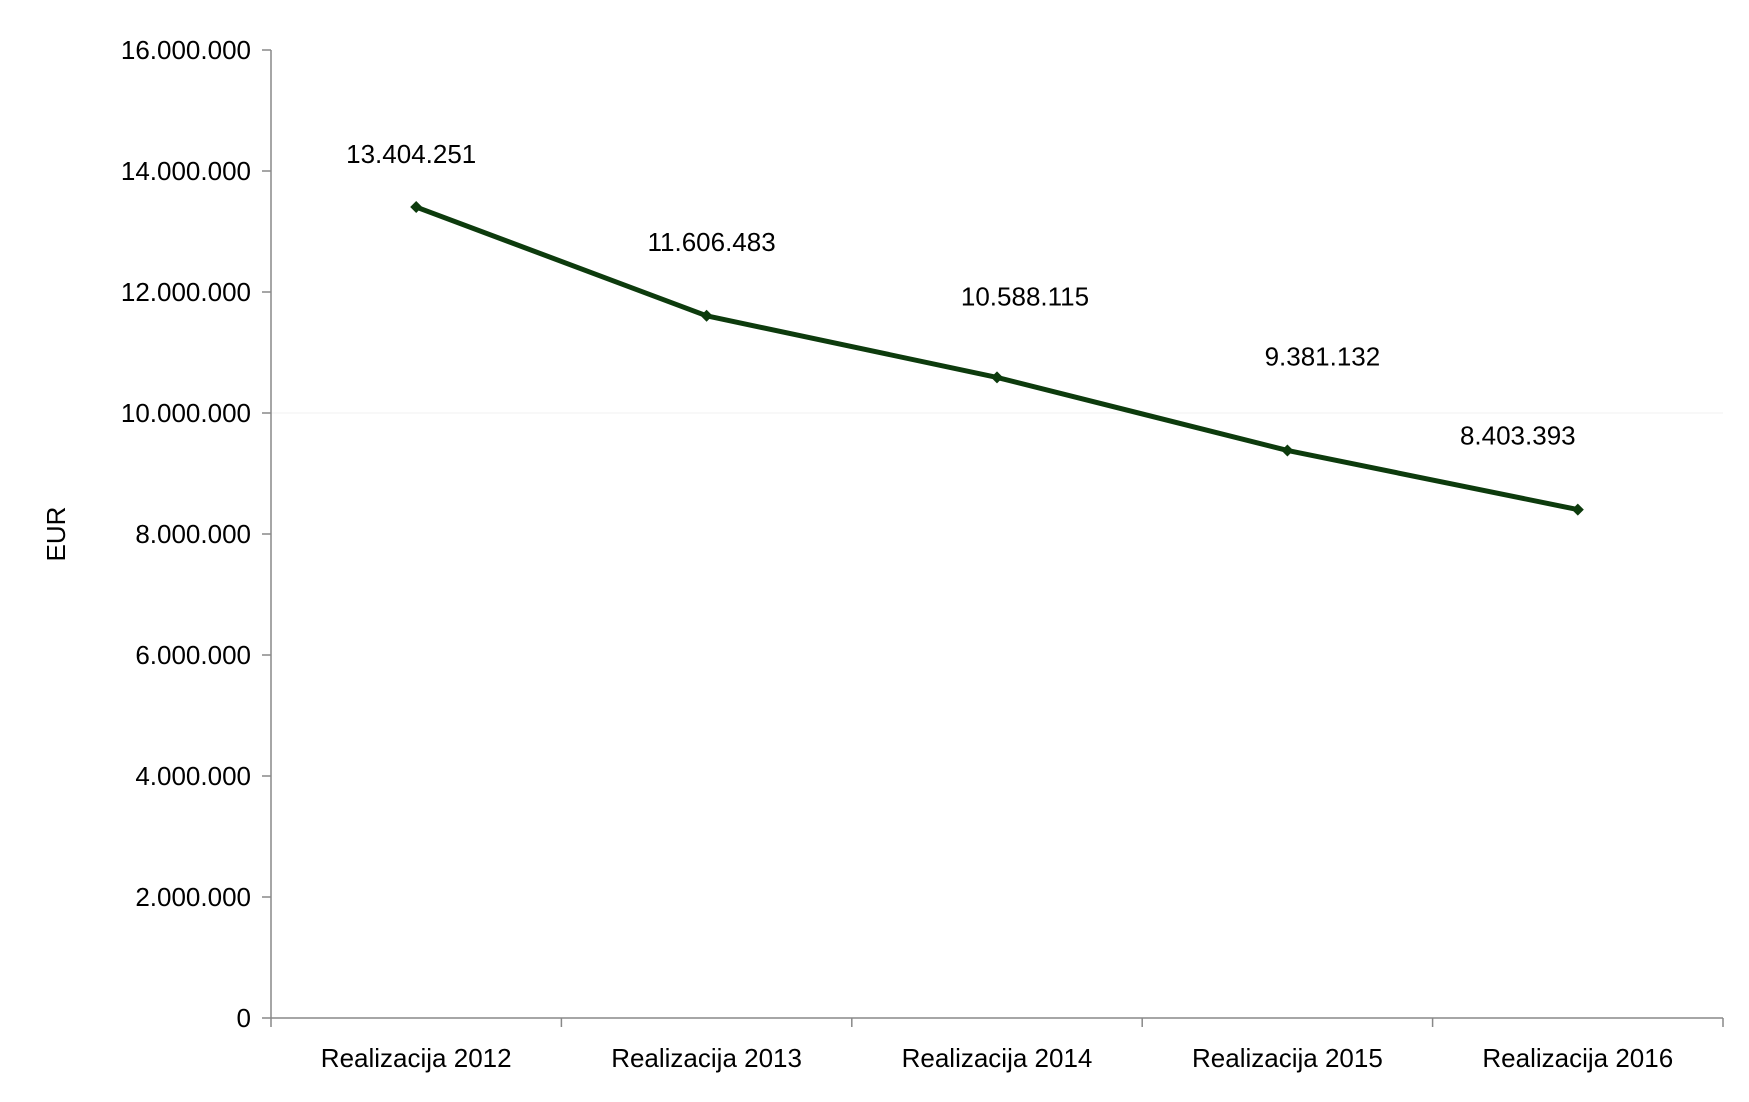 The width and height of the screenshot is (1749, 1102). Describe the element at coordinates (997, 1058) in the screenshot. I see `x-tick-label: Realizacija 2014` at that location.